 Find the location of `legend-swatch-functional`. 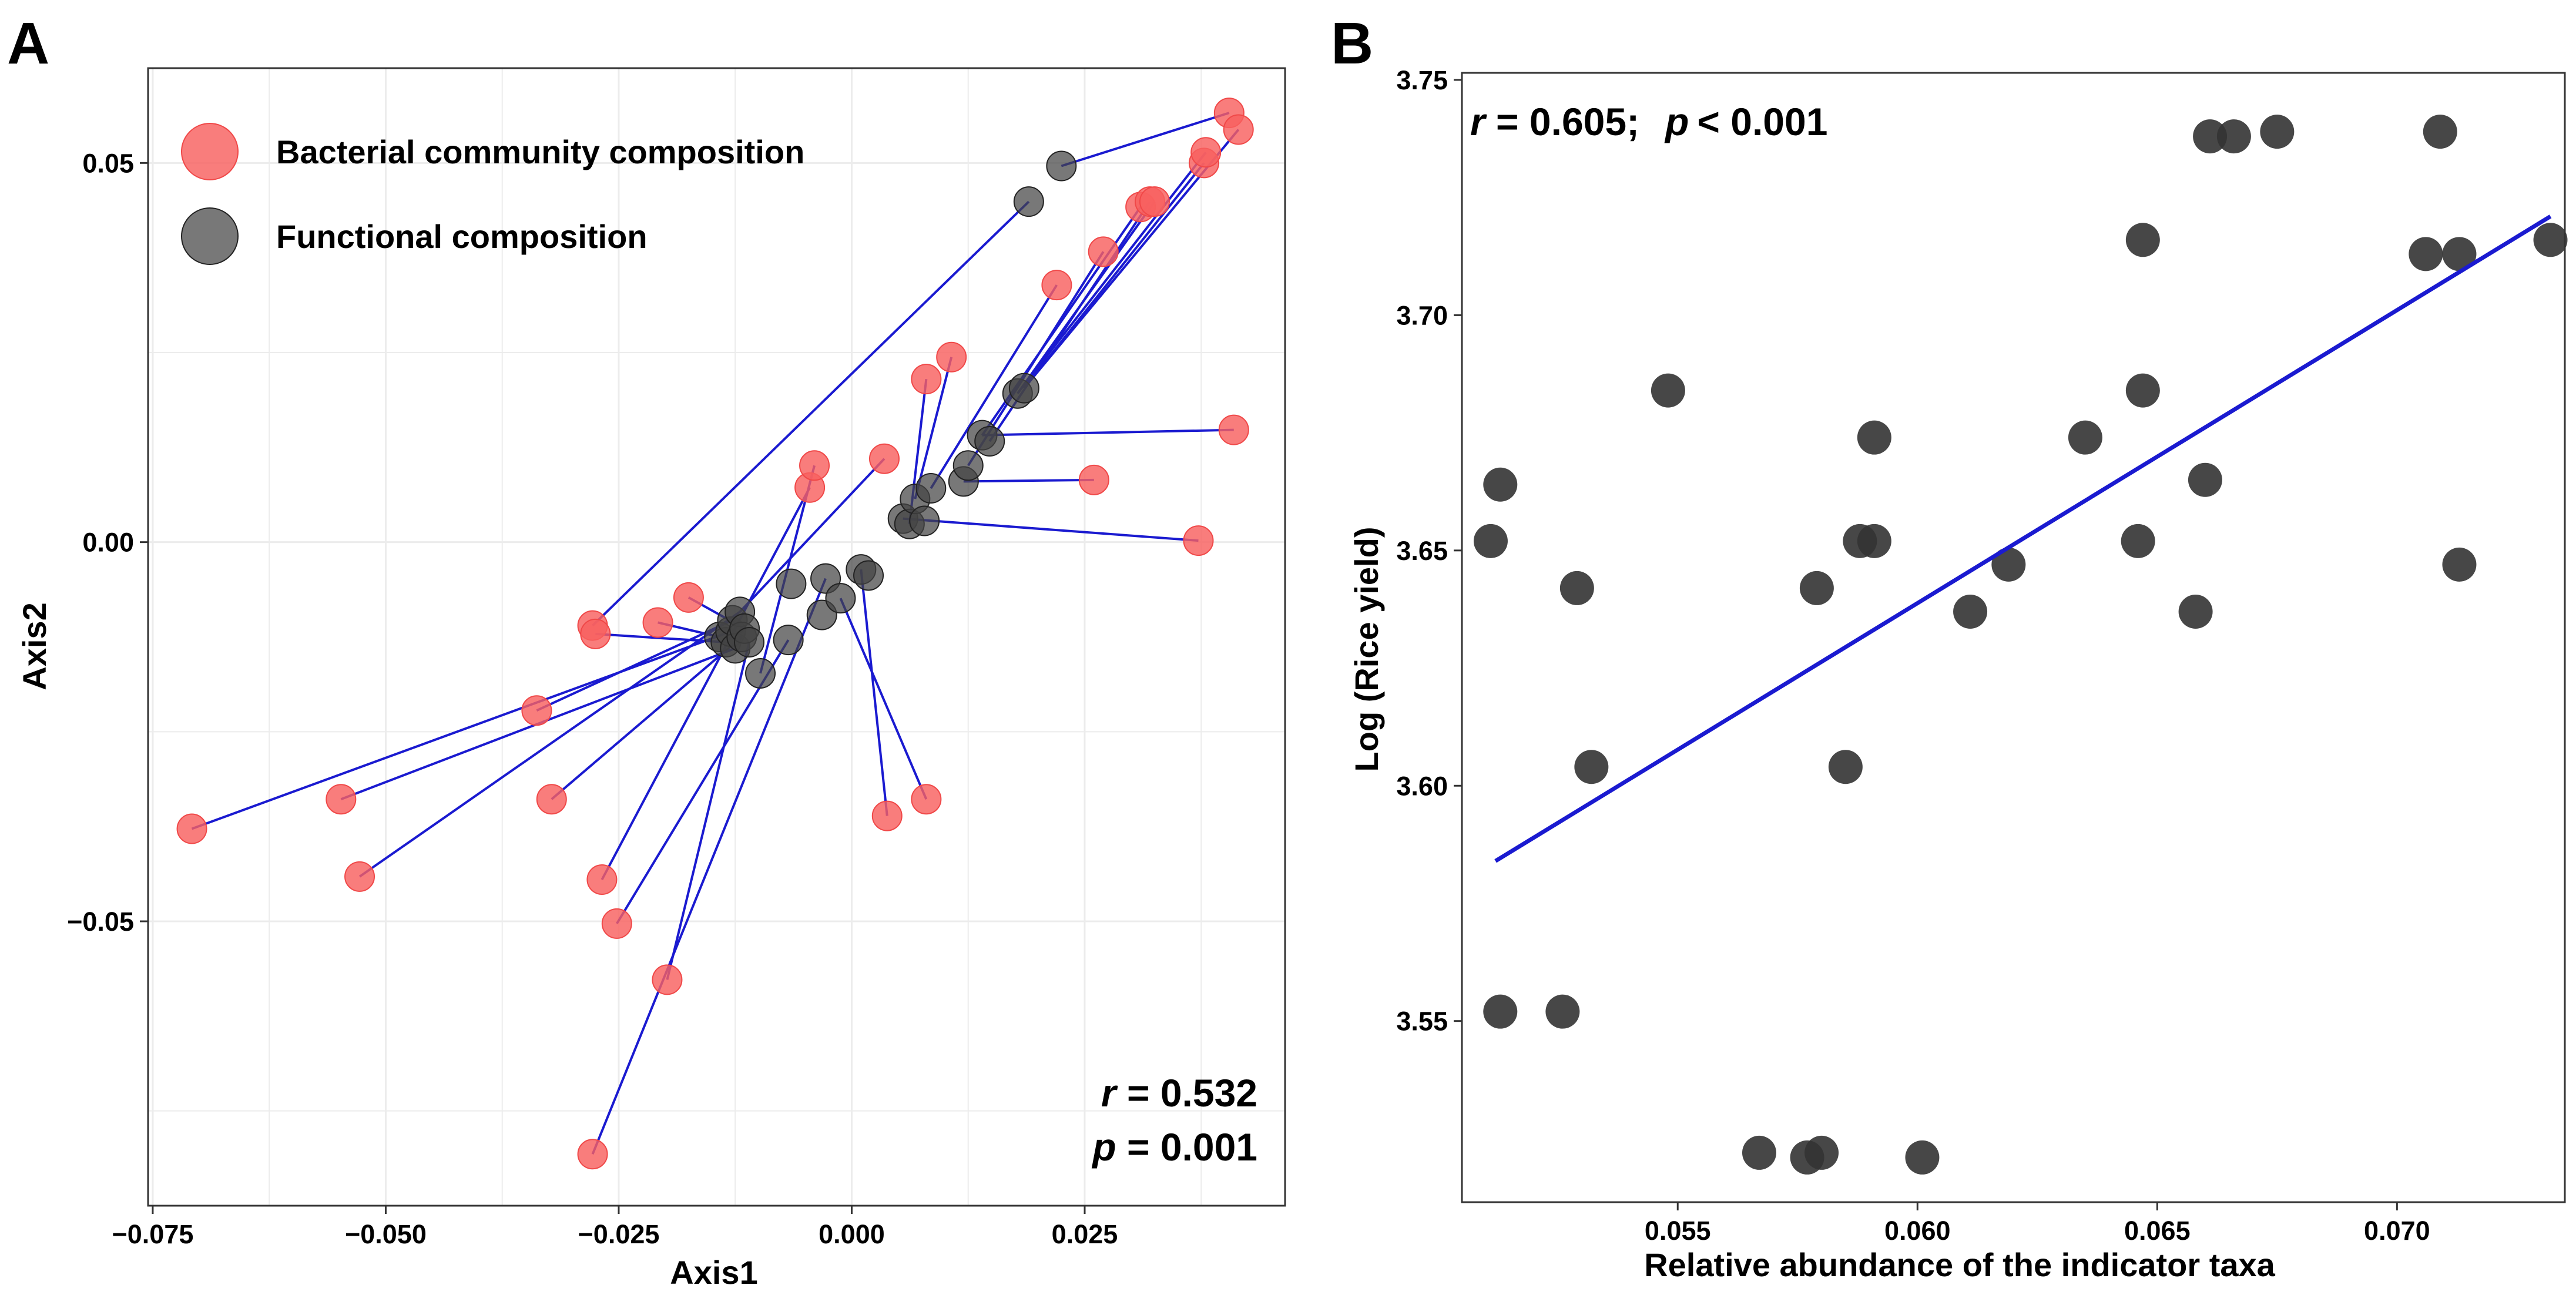

legend-swatch-functional is located at coordinates (210, 236).